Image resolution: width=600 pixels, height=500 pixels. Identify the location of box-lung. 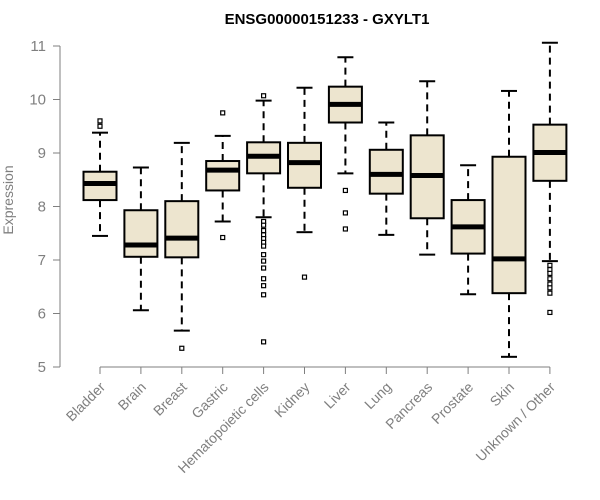
(386, 178).